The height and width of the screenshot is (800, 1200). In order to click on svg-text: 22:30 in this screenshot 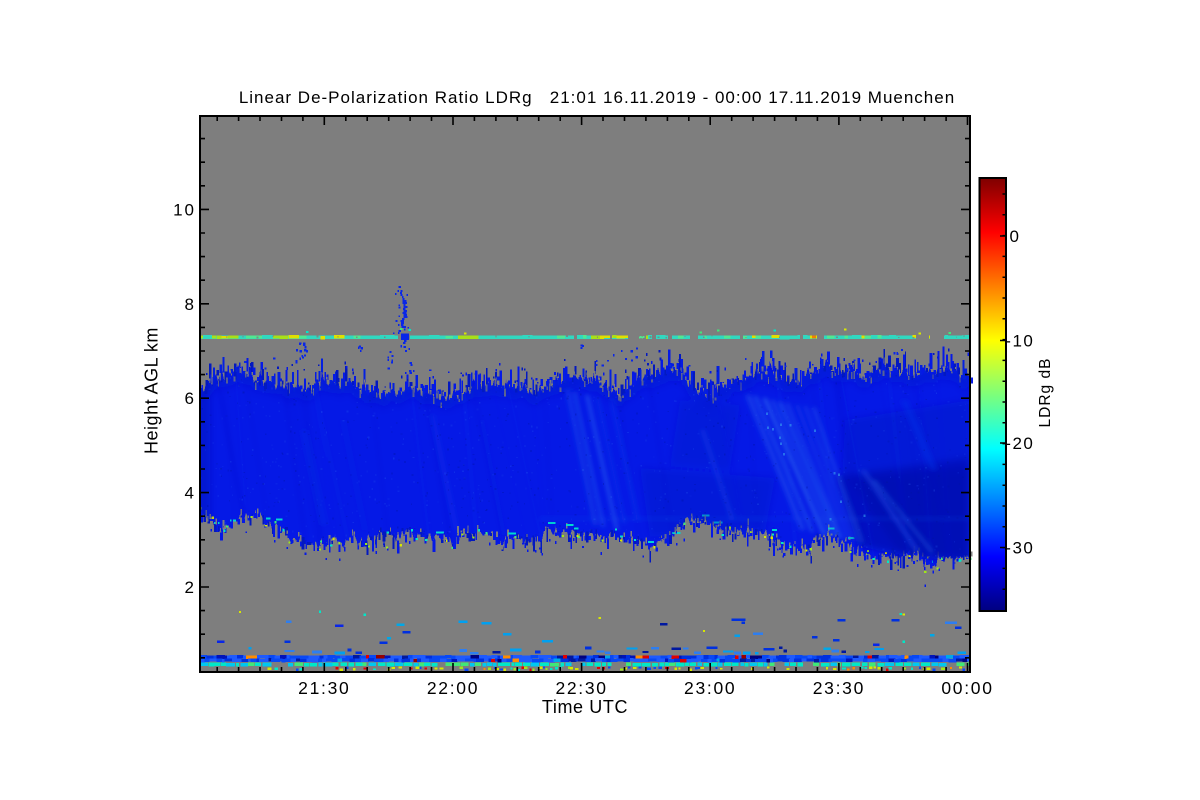, I will do `click(581, 688)`.